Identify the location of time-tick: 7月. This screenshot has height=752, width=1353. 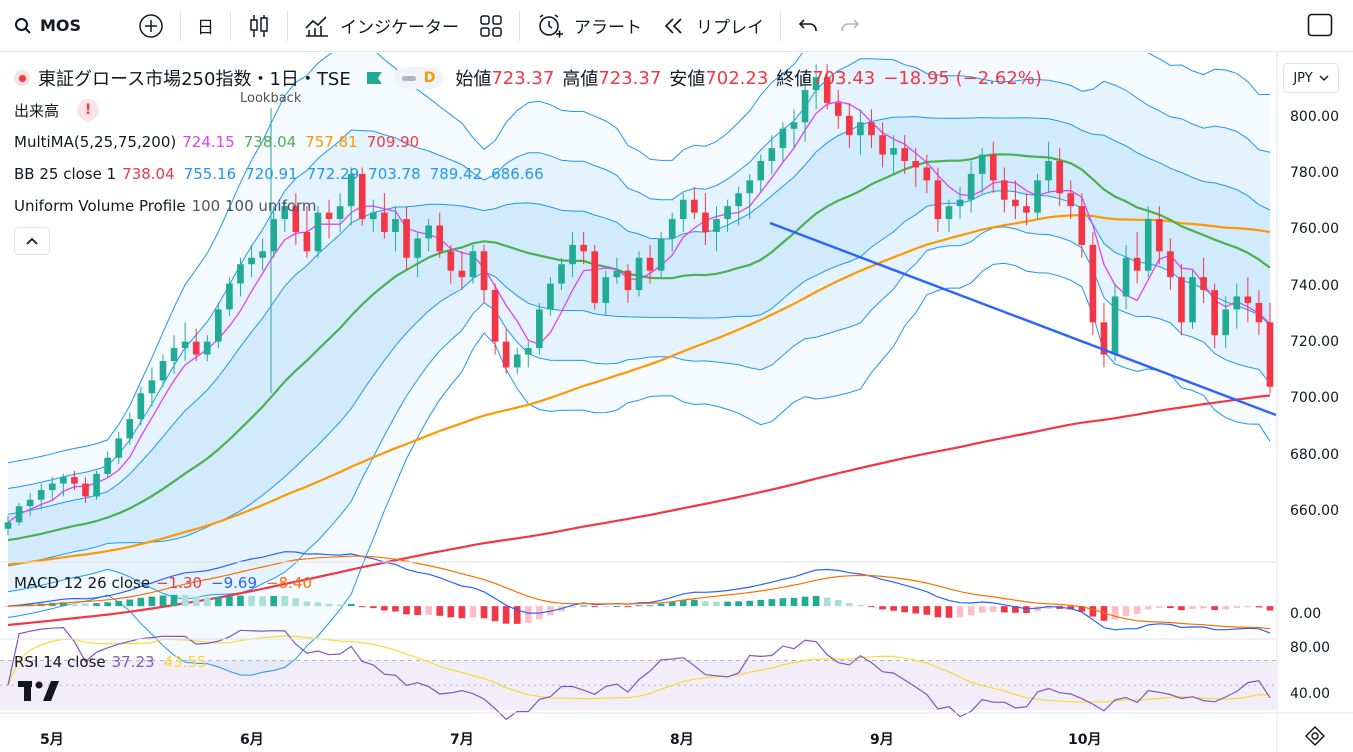
(462, 740).